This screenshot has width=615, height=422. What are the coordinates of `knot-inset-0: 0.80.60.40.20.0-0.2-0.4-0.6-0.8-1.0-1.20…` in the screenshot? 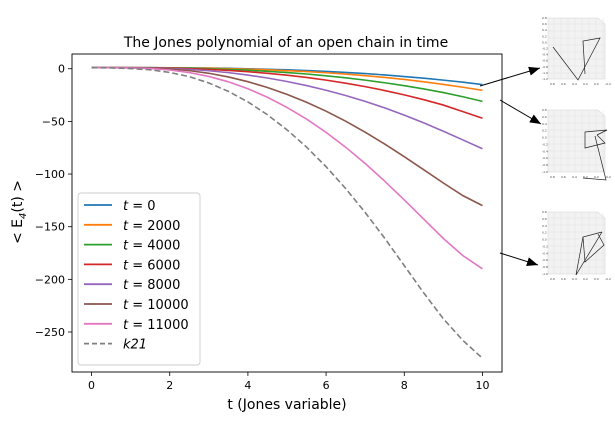 It's located at (576, 51).